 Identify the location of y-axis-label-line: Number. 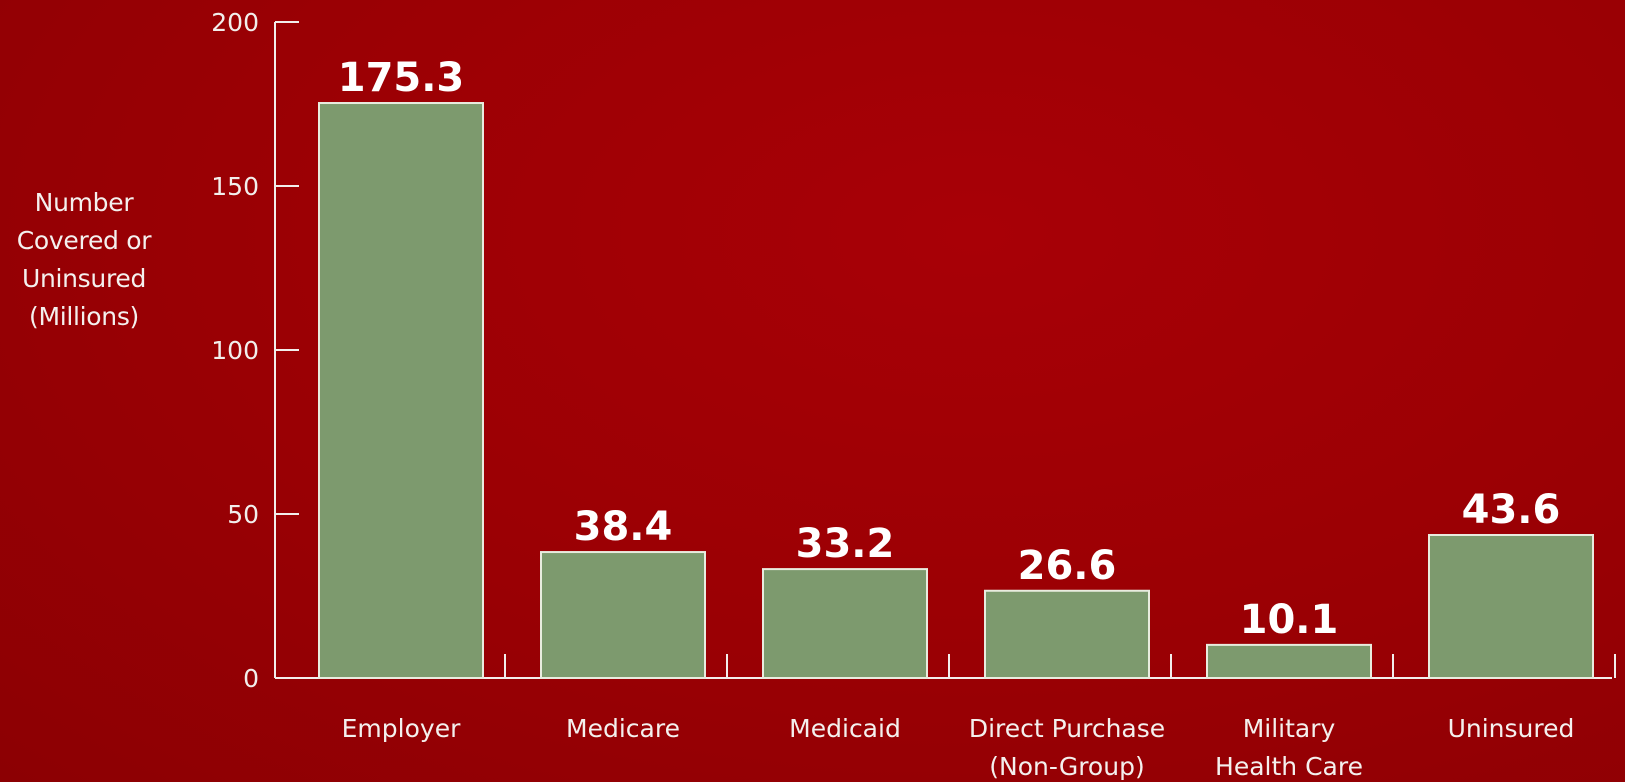
(84, 202).